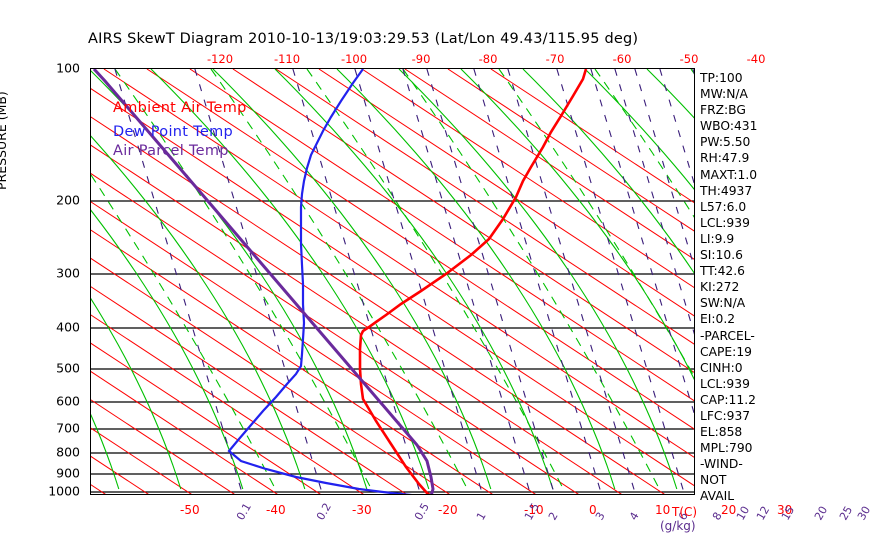 The image size is (870, 560). What do you see at coordinates (68, 473) in the screenshot?
I see `pressure-tick: 900` at bounding box center [68, 473].